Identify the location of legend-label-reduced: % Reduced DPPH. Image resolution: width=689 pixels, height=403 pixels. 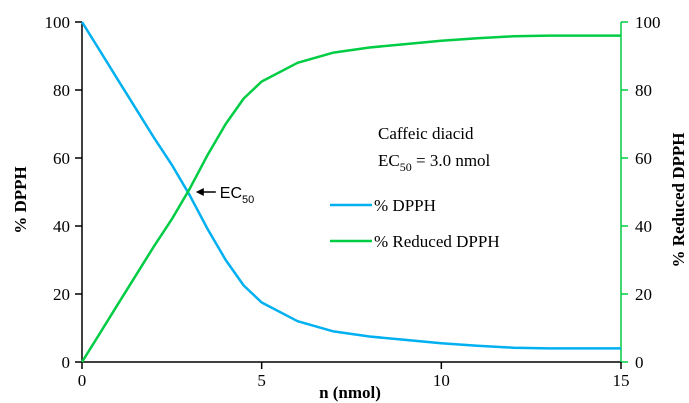
(437, 241).